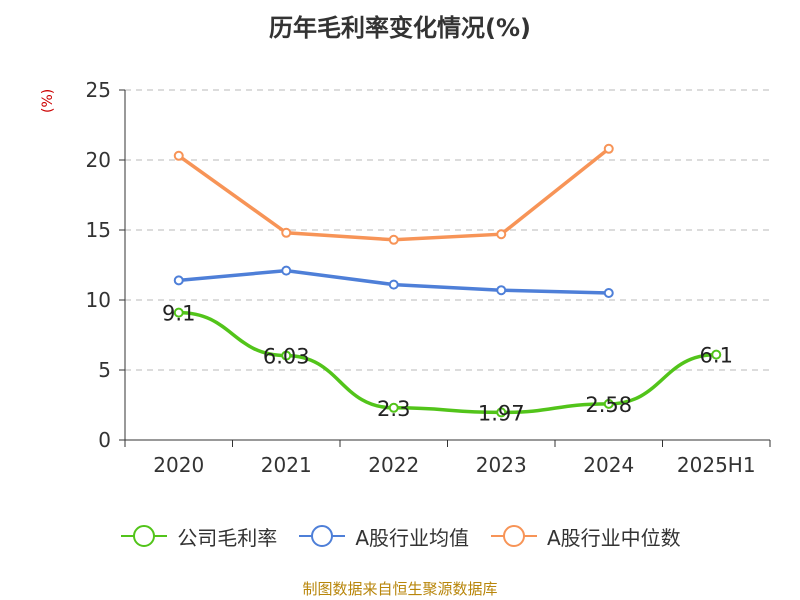 Image resolution: width=800 pixels, height=600 pixels. What do you see at coordinates (98, 160) in the screenshot?
I see `y-tick-label: 20` at bounding box center [98, 160].